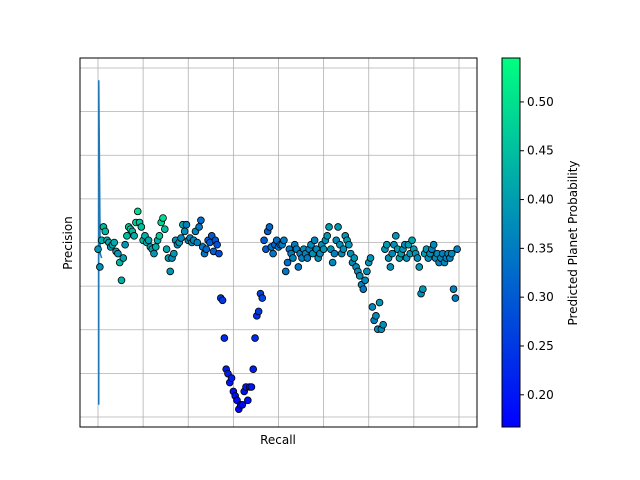  I want to click on colorbar-tick-label: 0.20, so click(540, 395).